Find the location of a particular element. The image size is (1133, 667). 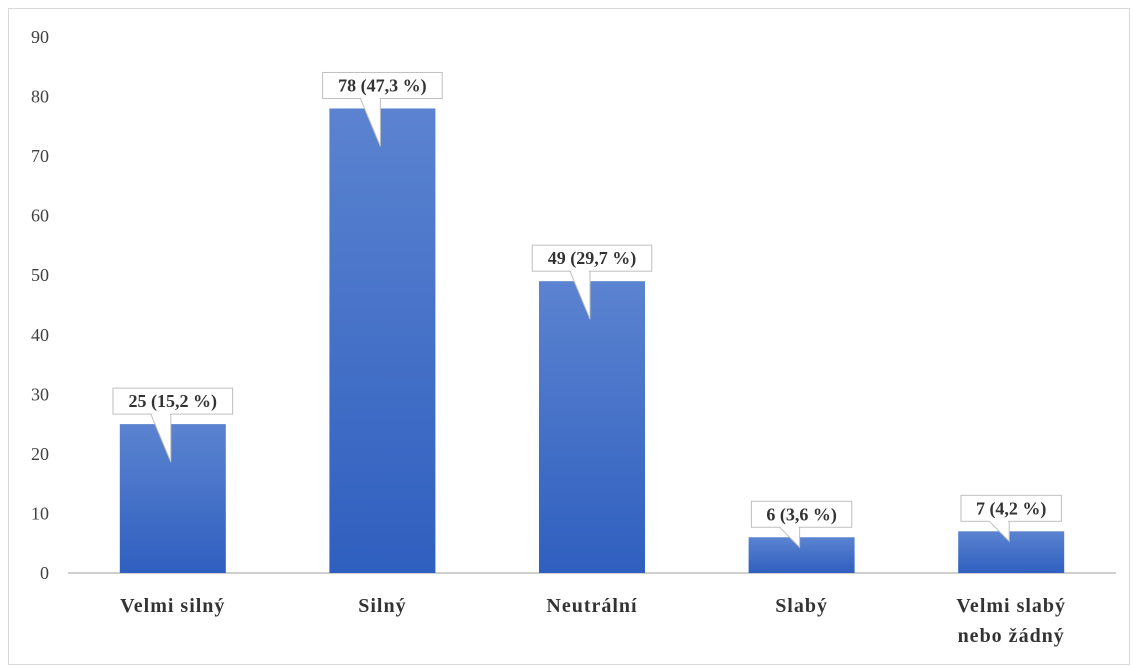

data-label: 7 (4,2 %) is located at coordinates (1011, 508).